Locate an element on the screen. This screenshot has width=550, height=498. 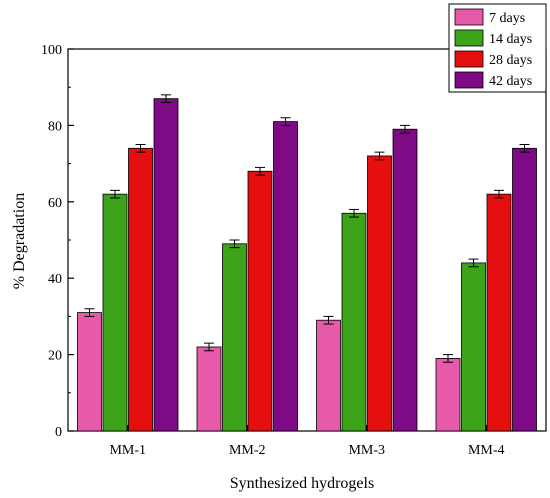
legend-swatch-42-days is located at coordinates (469, 80).